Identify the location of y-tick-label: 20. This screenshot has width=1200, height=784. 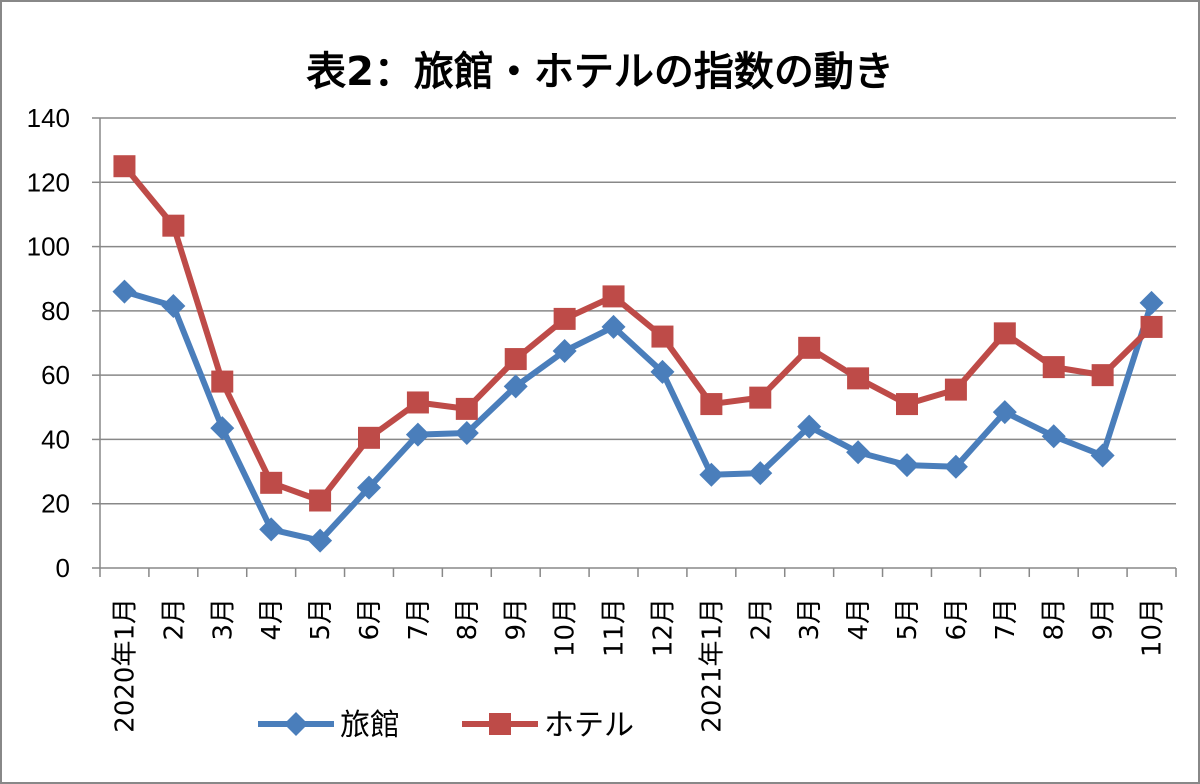
(55, 504).